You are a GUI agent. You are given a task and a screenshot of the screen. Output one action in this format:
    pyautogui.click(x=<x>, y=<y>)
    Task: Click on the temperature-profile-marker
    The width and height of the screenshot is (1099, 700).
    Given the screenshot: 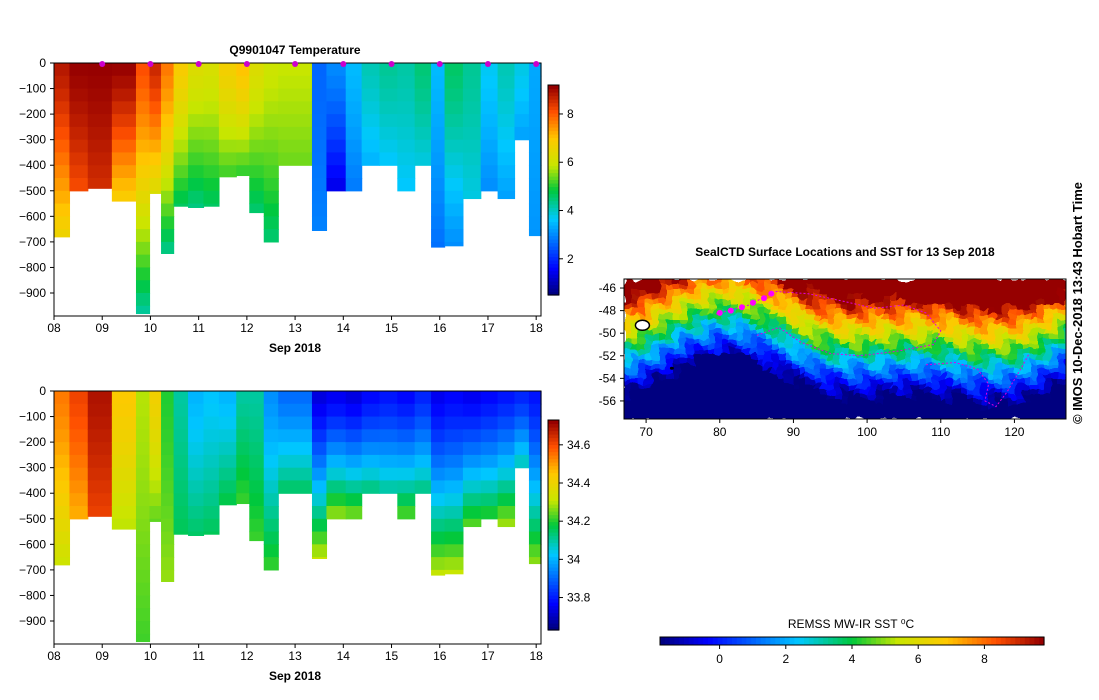 What is the action you would take?
    pyautogui.click(x=102, y=64)
    